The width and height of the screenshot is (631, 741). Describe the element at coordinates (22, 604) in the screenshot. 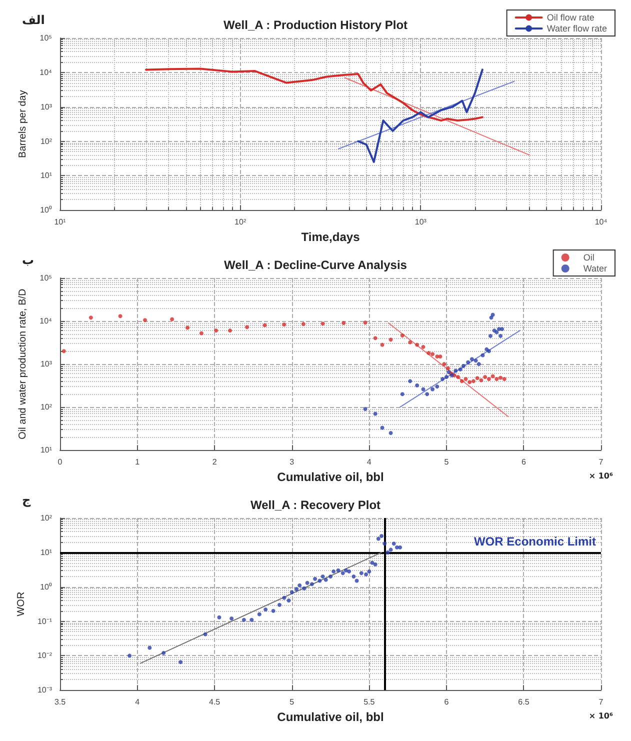

I see `y-axis-title: WOR` at that location.